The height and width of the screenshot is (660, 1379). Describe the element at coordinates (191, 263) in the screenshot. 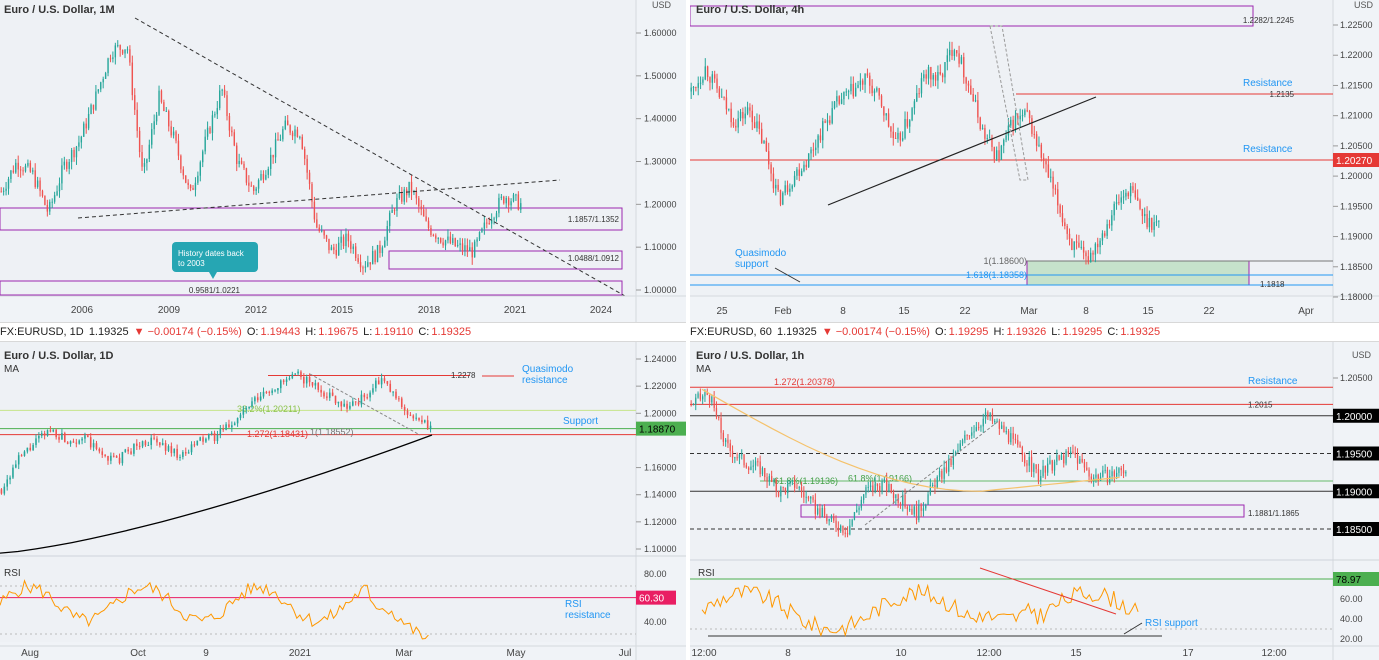

I see `callout-text-line2: to 2003` at that location.